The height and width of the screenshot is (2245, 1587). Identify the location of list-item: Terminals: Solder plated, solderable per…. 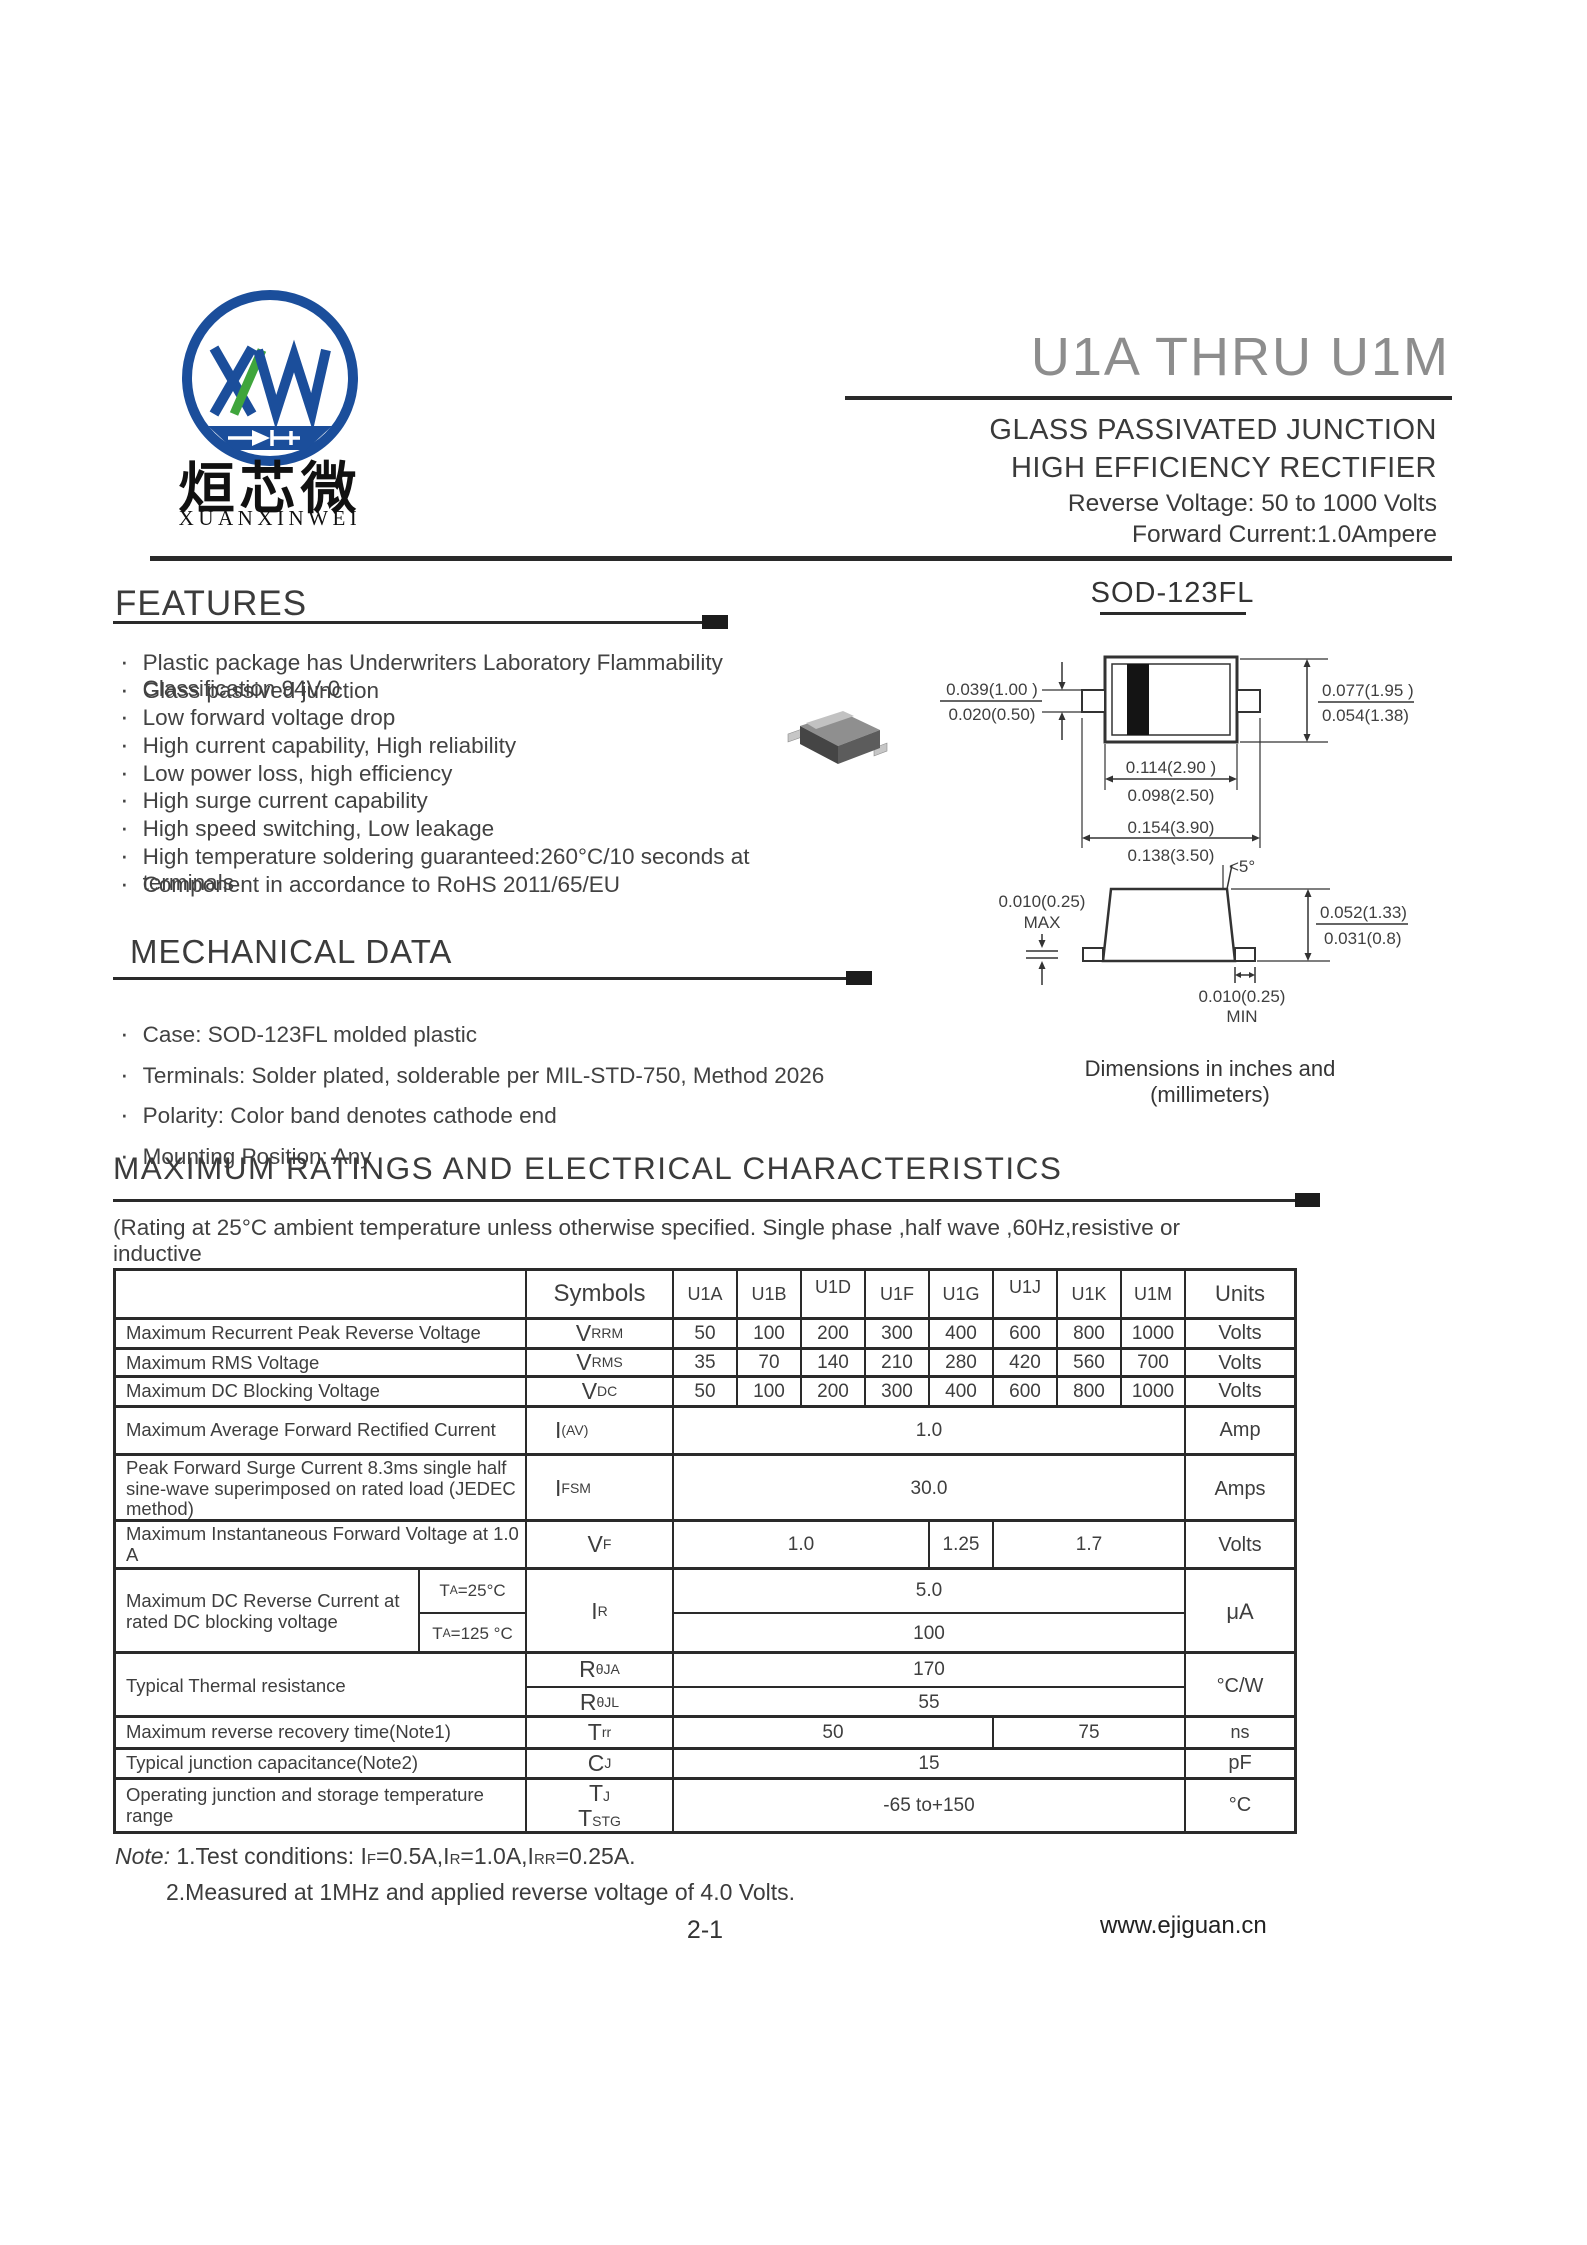
(498, 1079).